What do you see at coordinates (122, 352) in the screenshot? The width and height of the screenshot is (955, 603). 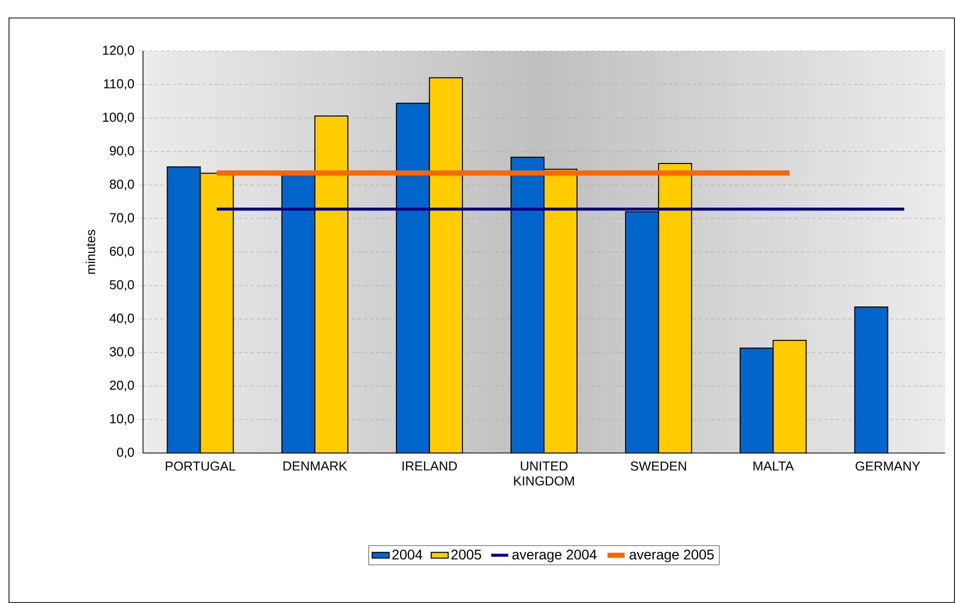 I see `y-tick-label: 30,0` at bounding box center [122, 352].